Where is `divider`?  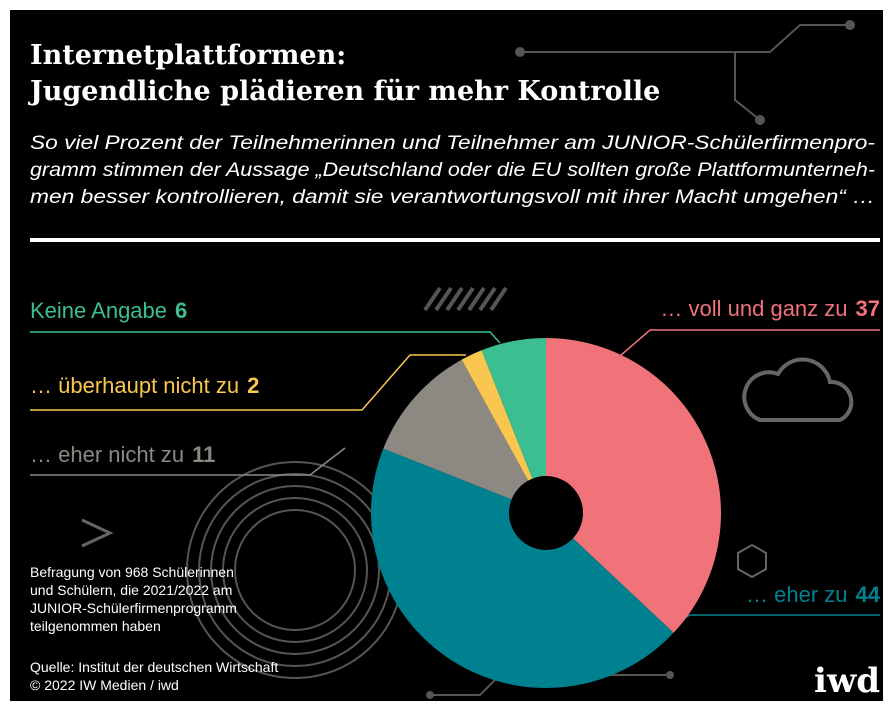 divider is located at coordinates (455, 240).